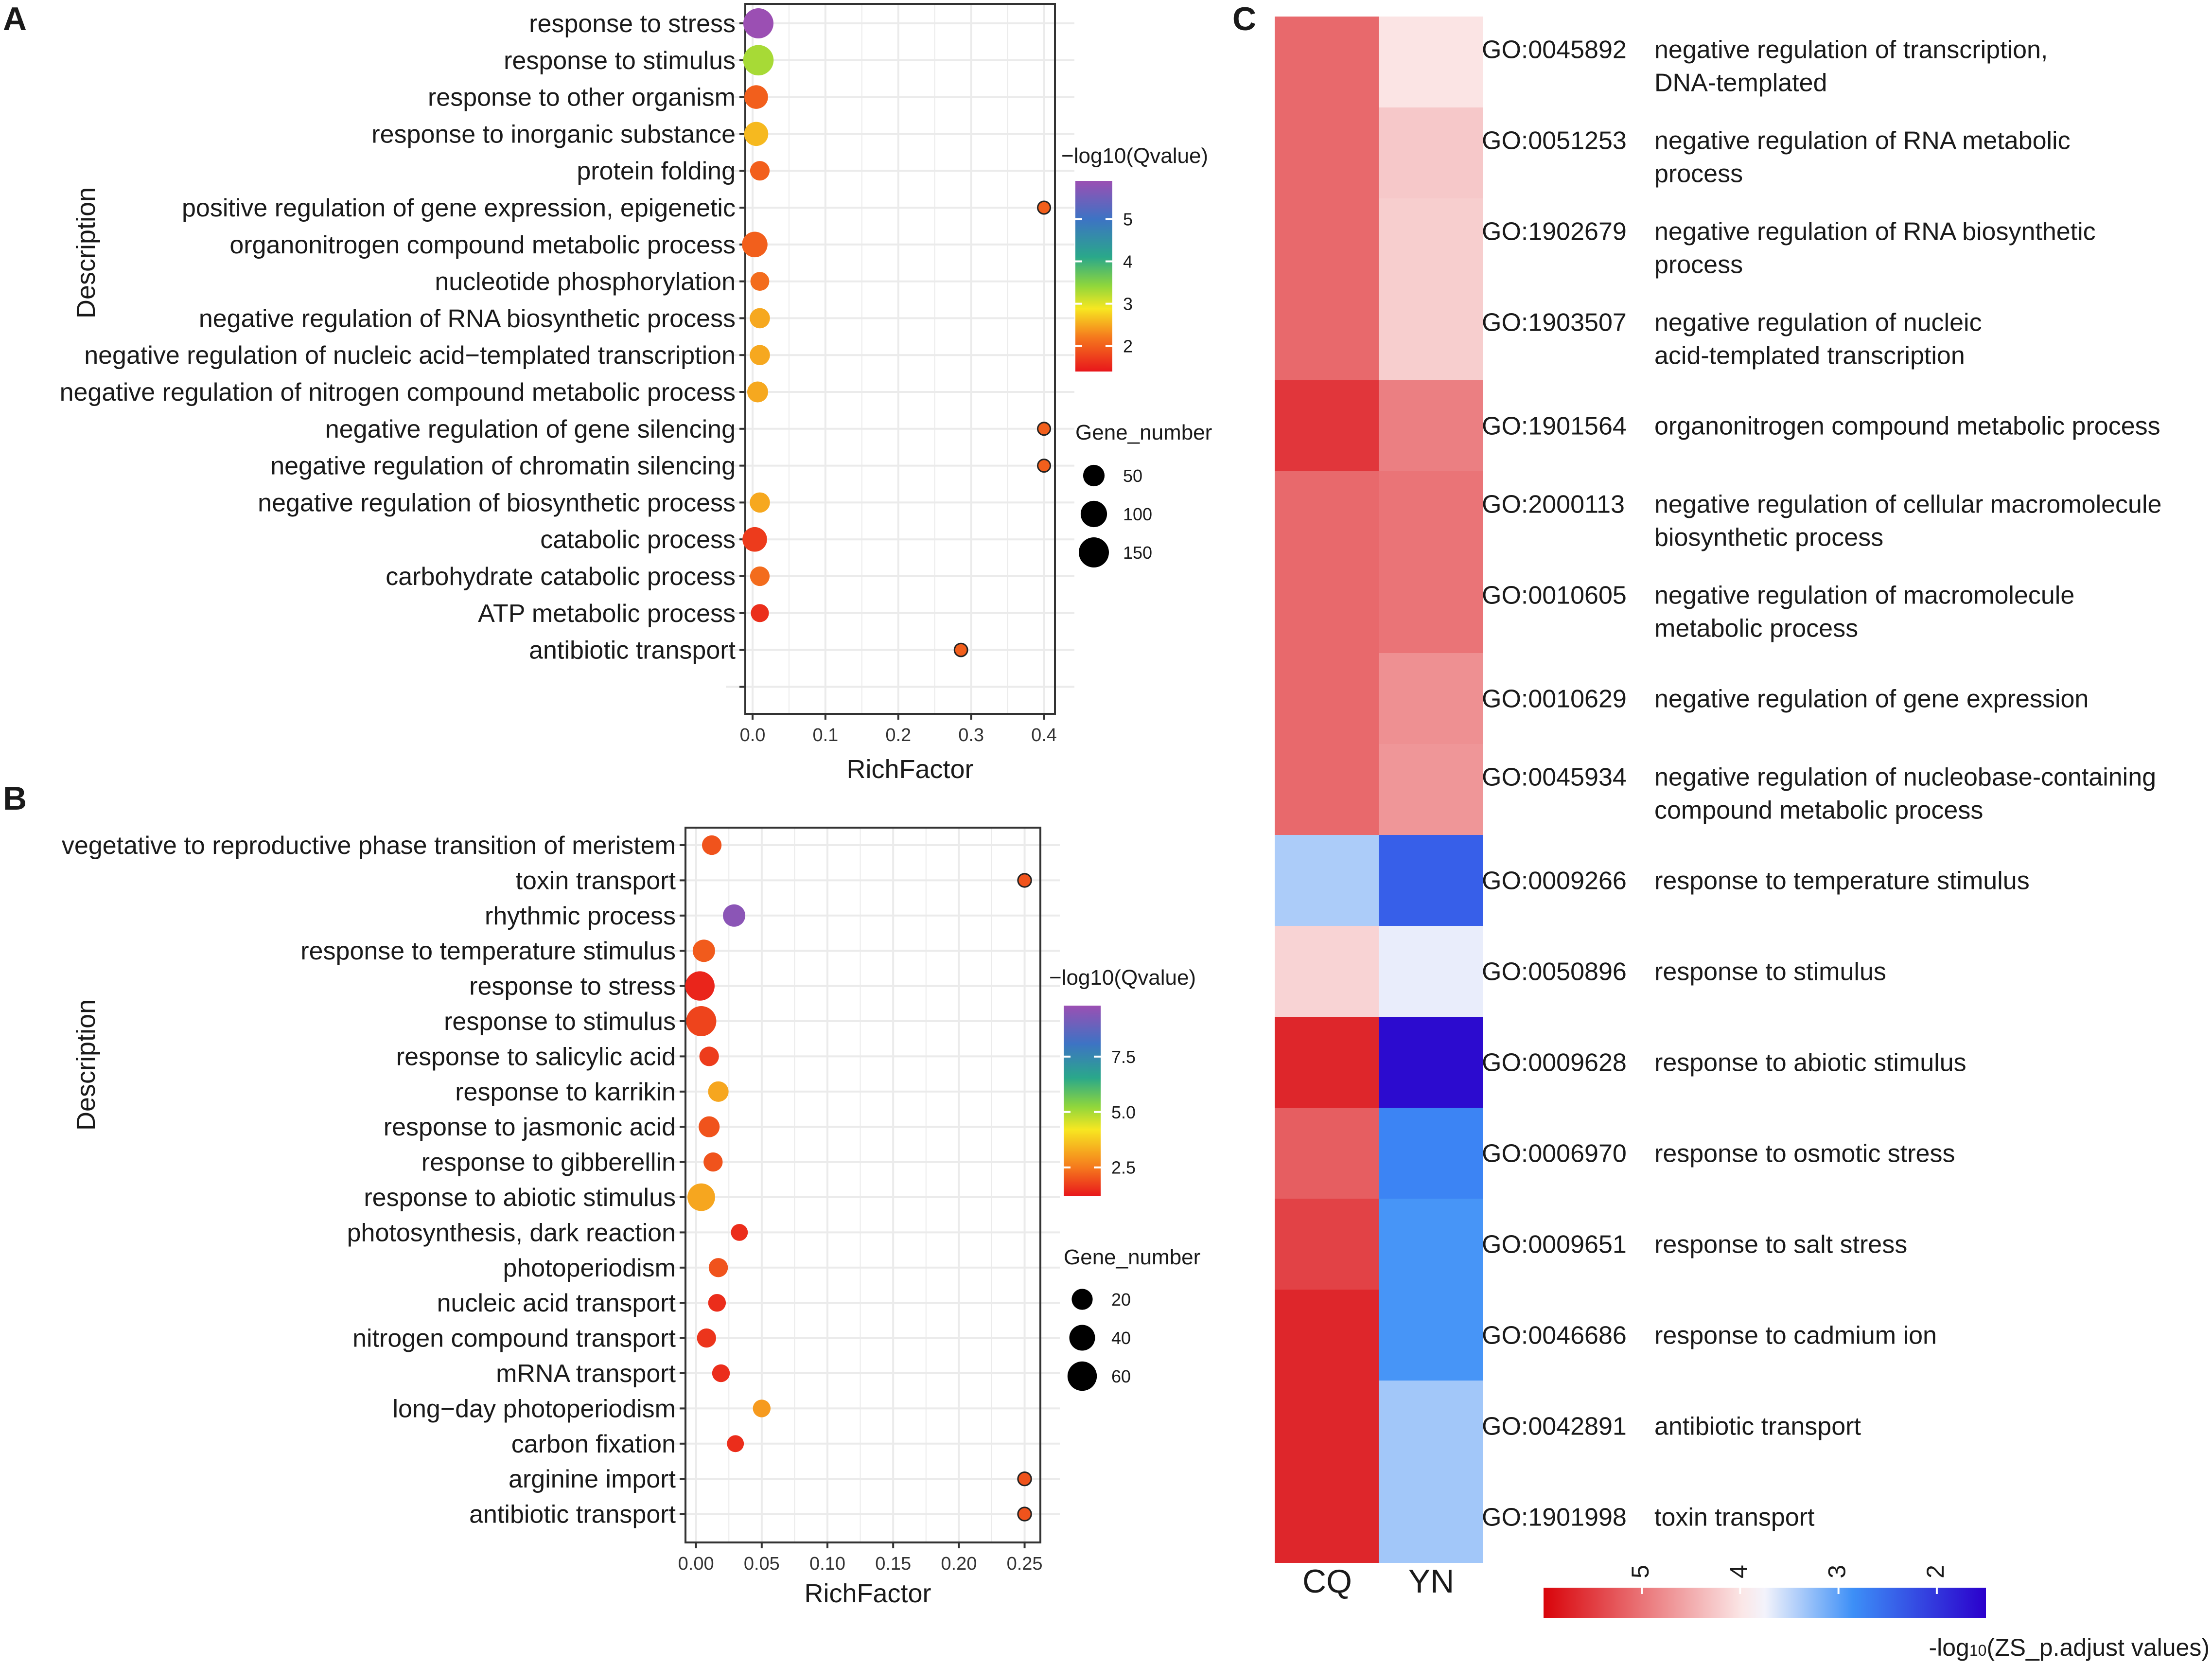 This screenshot has width=2212, height=1665. Describe the element at coordinates (1734, 1518) in the screenshot. I see `go-term-label: toxin transport` at that location.